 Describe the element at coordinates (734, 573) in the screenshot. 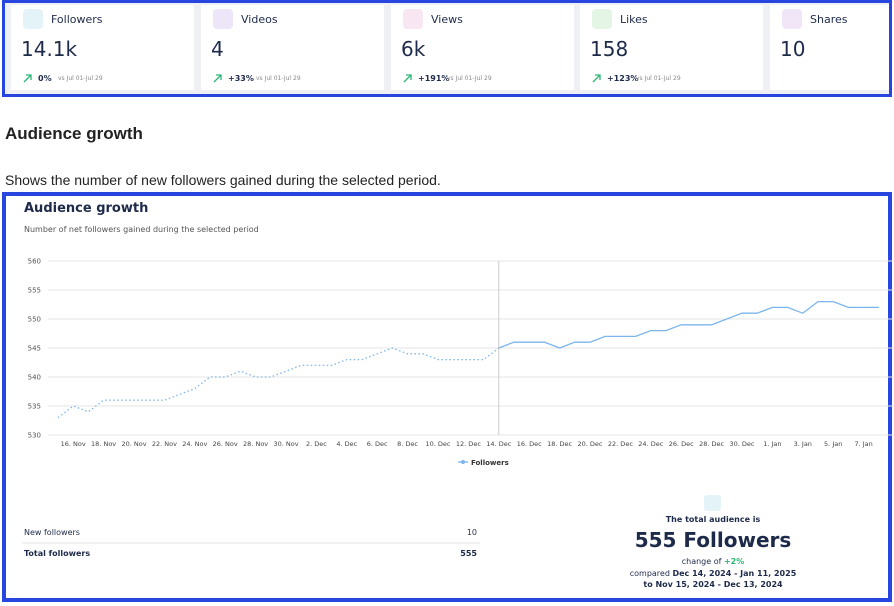

I see `compared-range: Dec 14, 2024 - Jan 11, 2025` at that location.